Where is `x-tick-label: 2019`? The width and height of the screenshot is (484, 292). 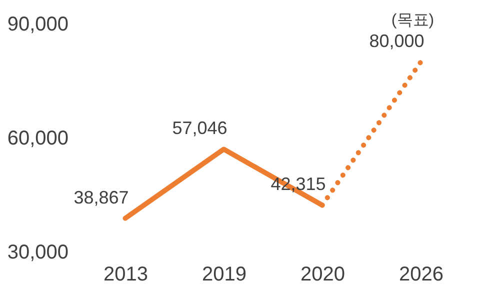
x-tick-label: 2019 is located at coordinates (224, 275).